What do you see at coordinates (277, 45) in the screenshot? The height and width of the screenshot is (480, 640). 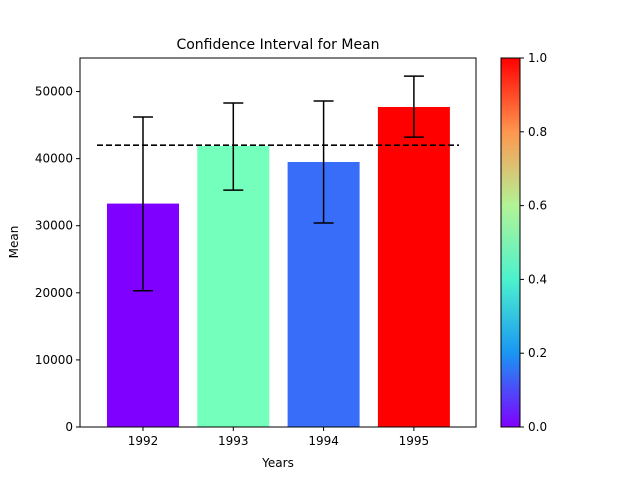 I see `chart-title: Confidence Interval for Mean` at bounding box center [277, 45].